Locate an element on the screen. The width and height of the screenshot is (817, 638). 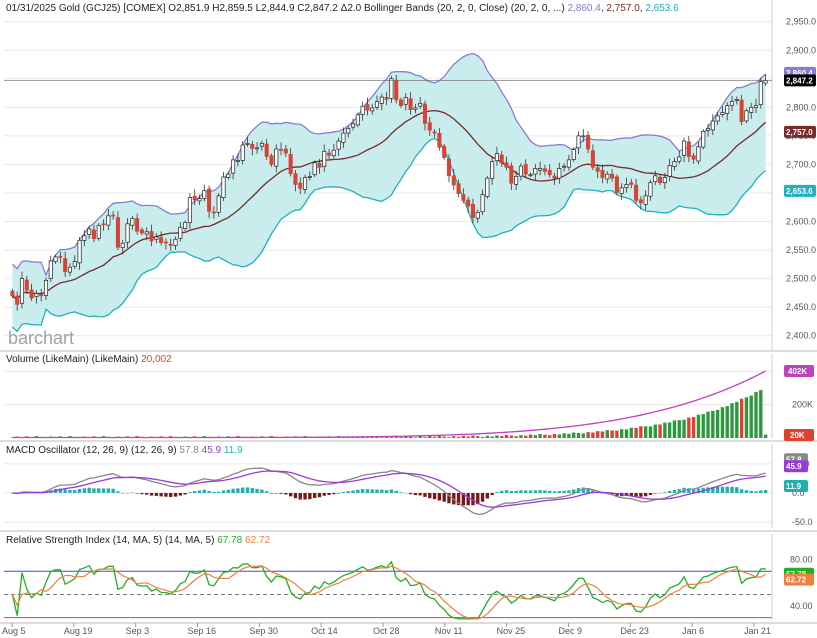
price-y-tick-label: 2,400.0 is located at coordinates (801, 336).